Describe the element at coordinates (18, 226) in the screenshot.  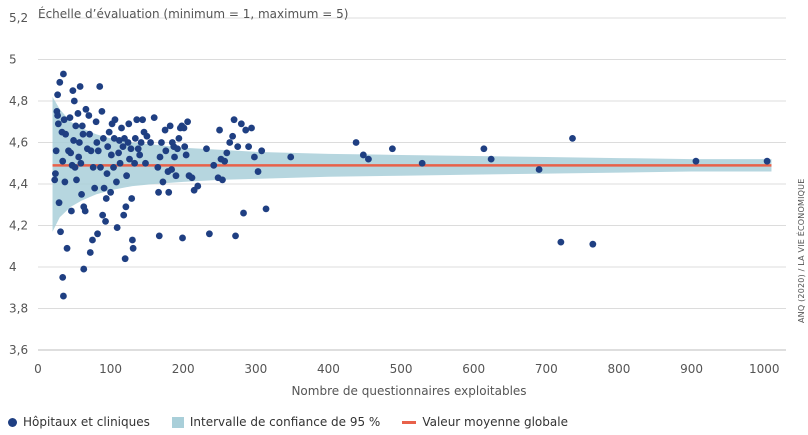
I see `y-tick-label: 4,2` at that location.